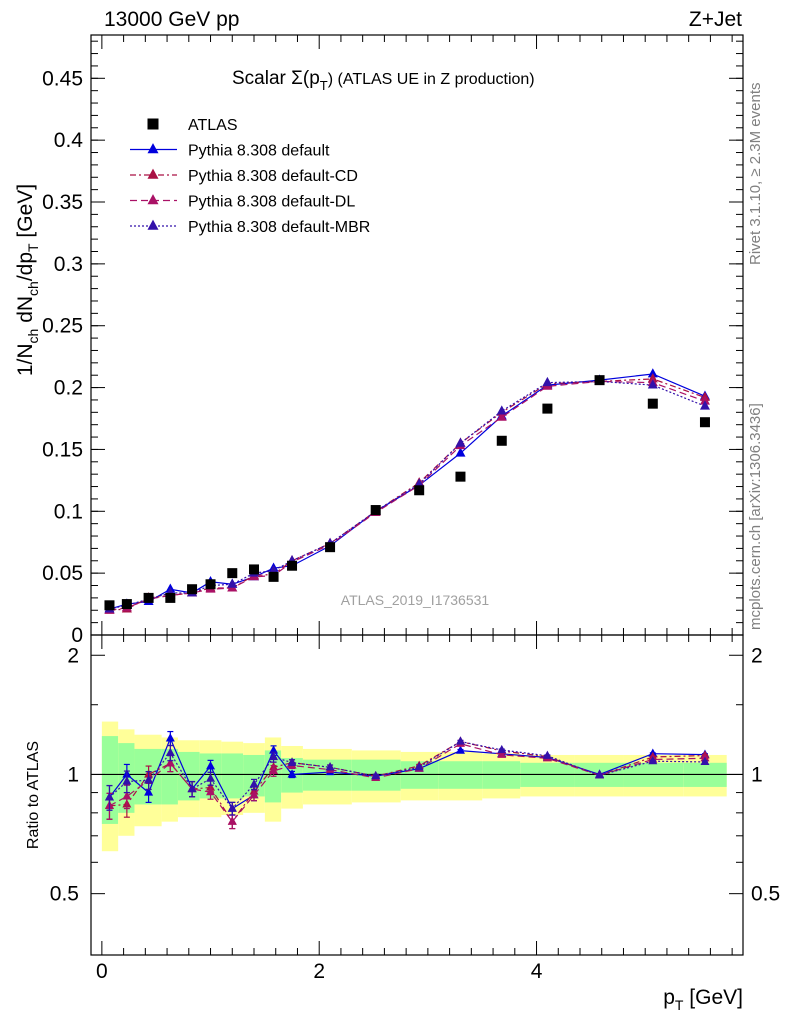  I want to click on watermark: ATLAS_2019_I1736531, so click(415, 600).